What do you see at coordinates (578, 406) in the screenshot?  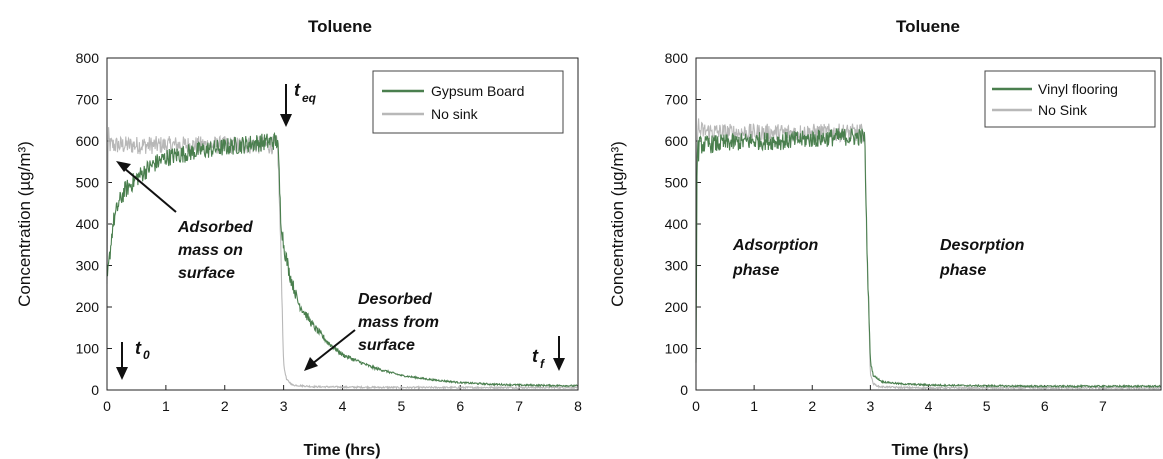 I see `left-x-tick-label: 8` at bounding box center [578, 406].